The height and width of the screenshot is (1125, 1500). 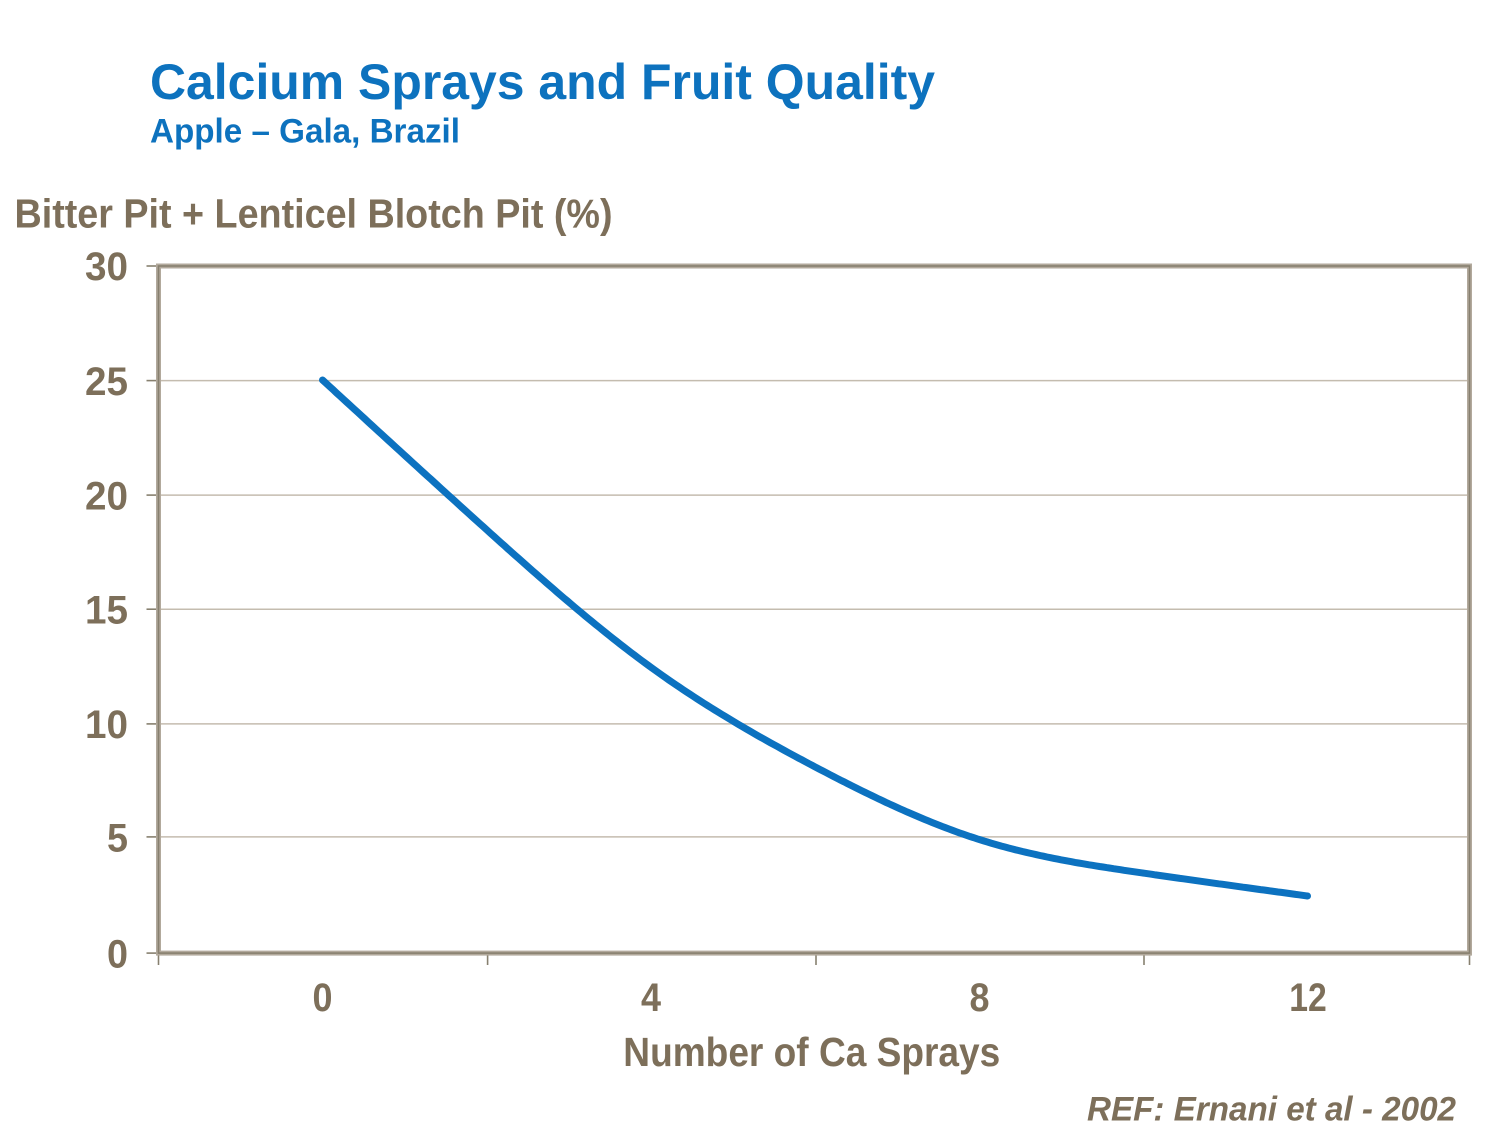 I want to click on svg-text: 25, so click(x=106, y=382).